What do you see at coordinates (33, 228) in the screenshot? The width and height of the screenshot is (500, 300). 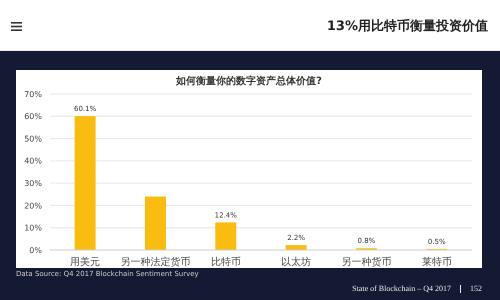 I see `y-tick-label: 10%` at bounding box center [33, 228].